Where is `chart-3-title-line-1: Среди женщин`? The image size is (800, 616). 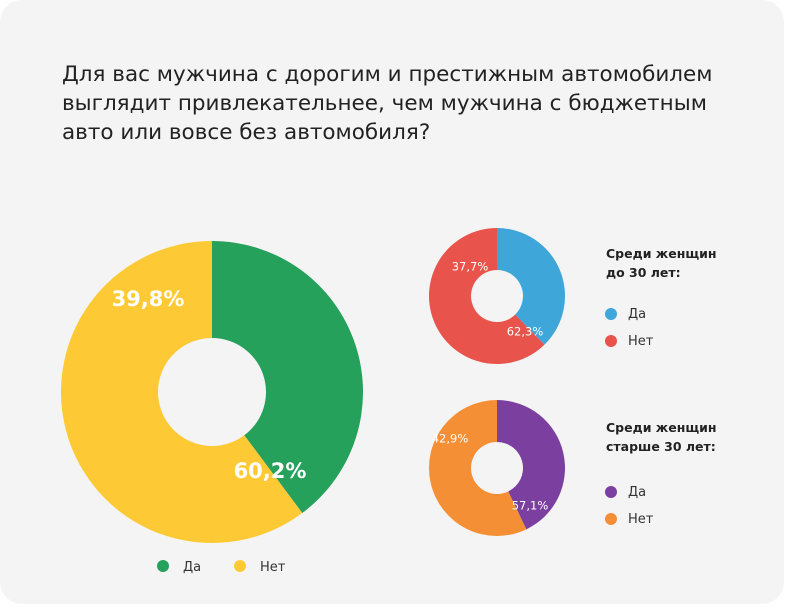 chart-3-title-line-1: Среди женщин is located at coordinates (661, 427).